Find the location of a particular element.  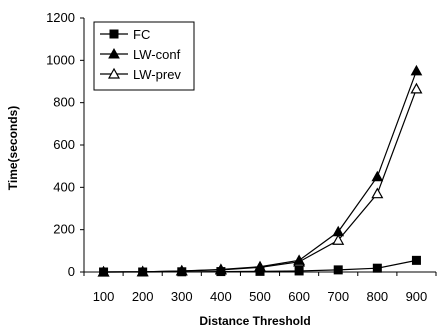

x-axis-title: Distance Threshold is located at coordinates (254, 321).